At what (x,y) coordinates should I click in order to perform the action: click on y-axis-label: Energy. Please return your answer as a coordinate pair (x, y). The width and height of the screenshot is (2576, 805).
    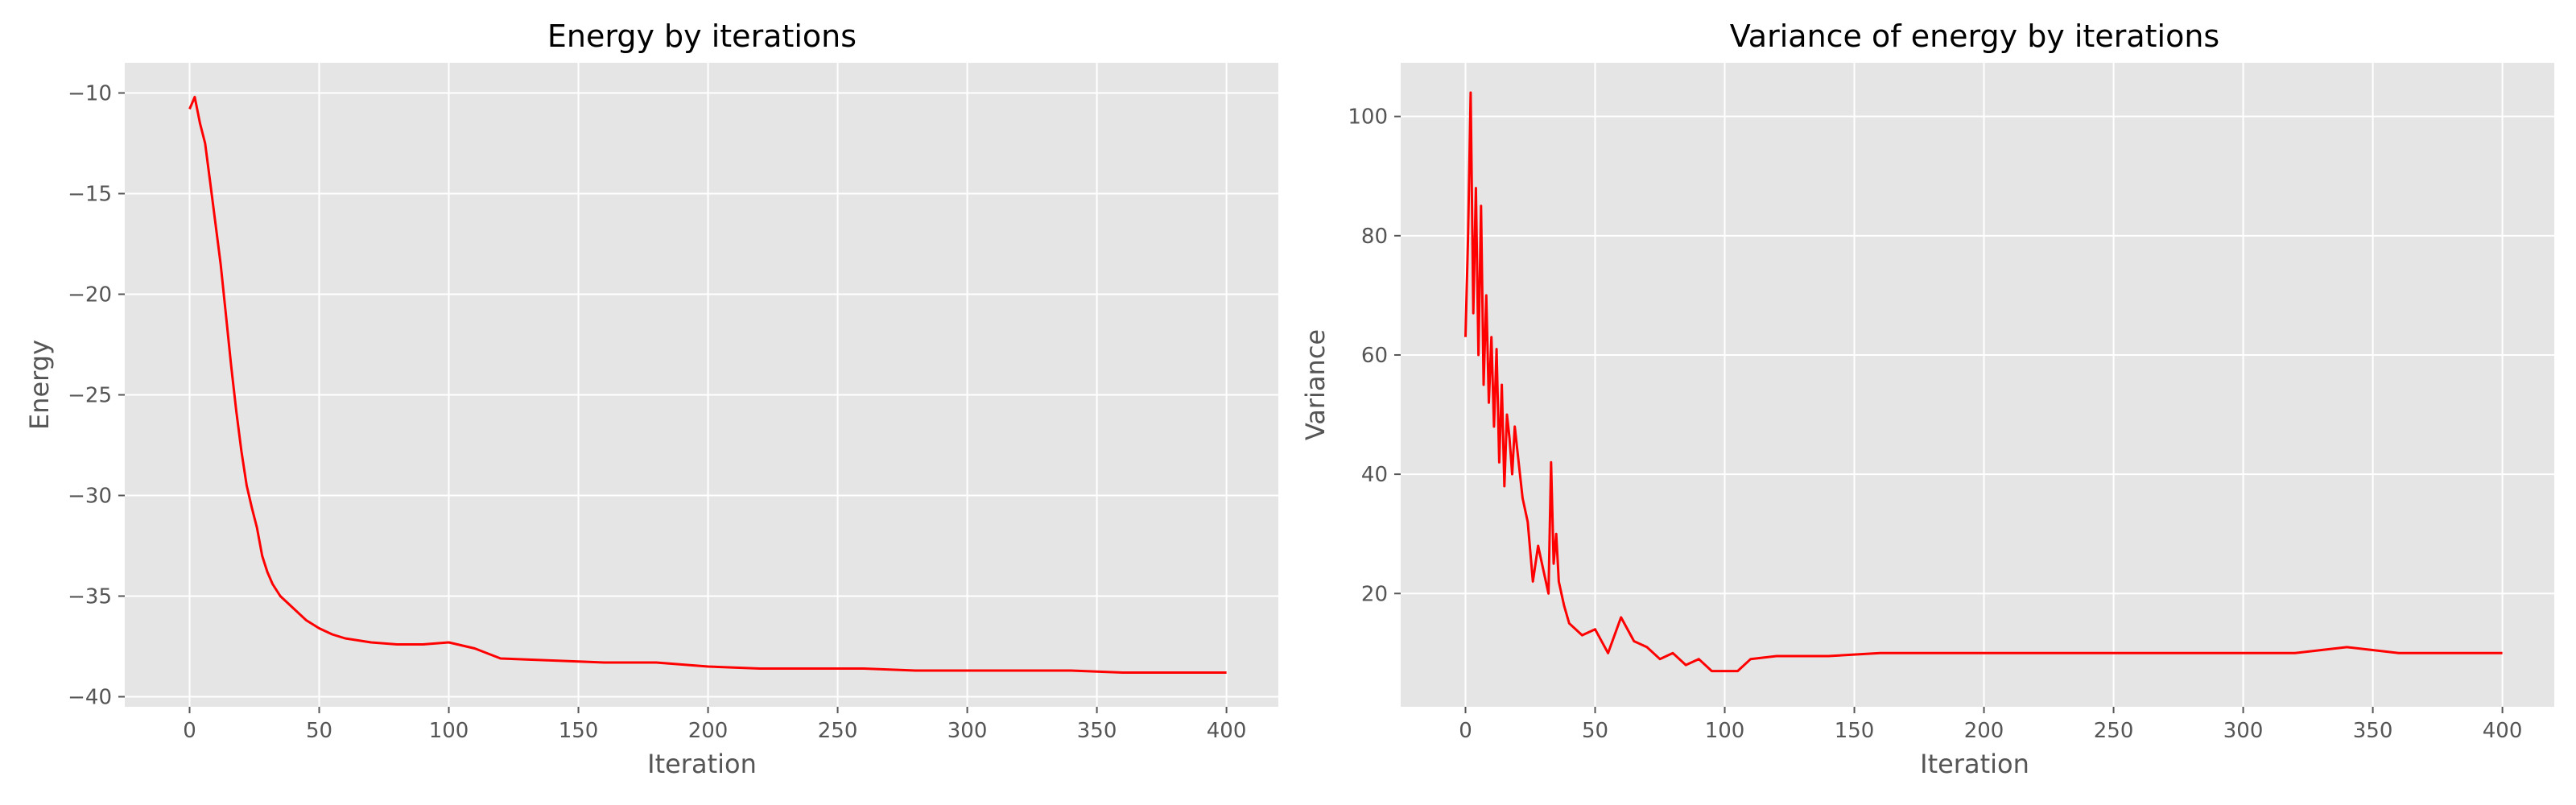
    Looking at the image, I should click on (39, 385).